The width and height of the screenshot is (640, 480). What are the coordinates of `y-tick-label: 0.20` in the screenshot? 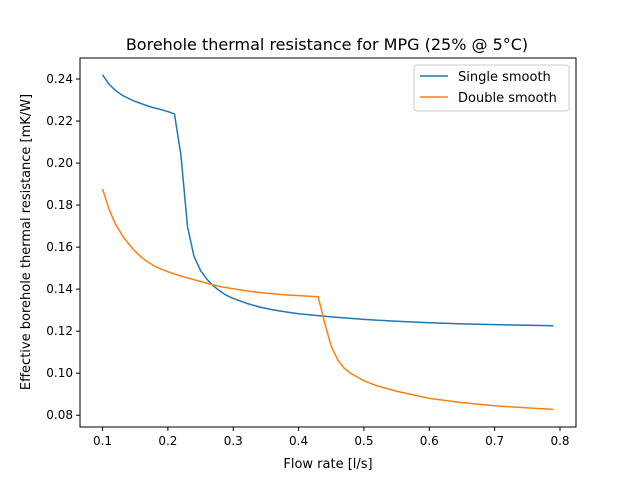 It's located at (59, 163).